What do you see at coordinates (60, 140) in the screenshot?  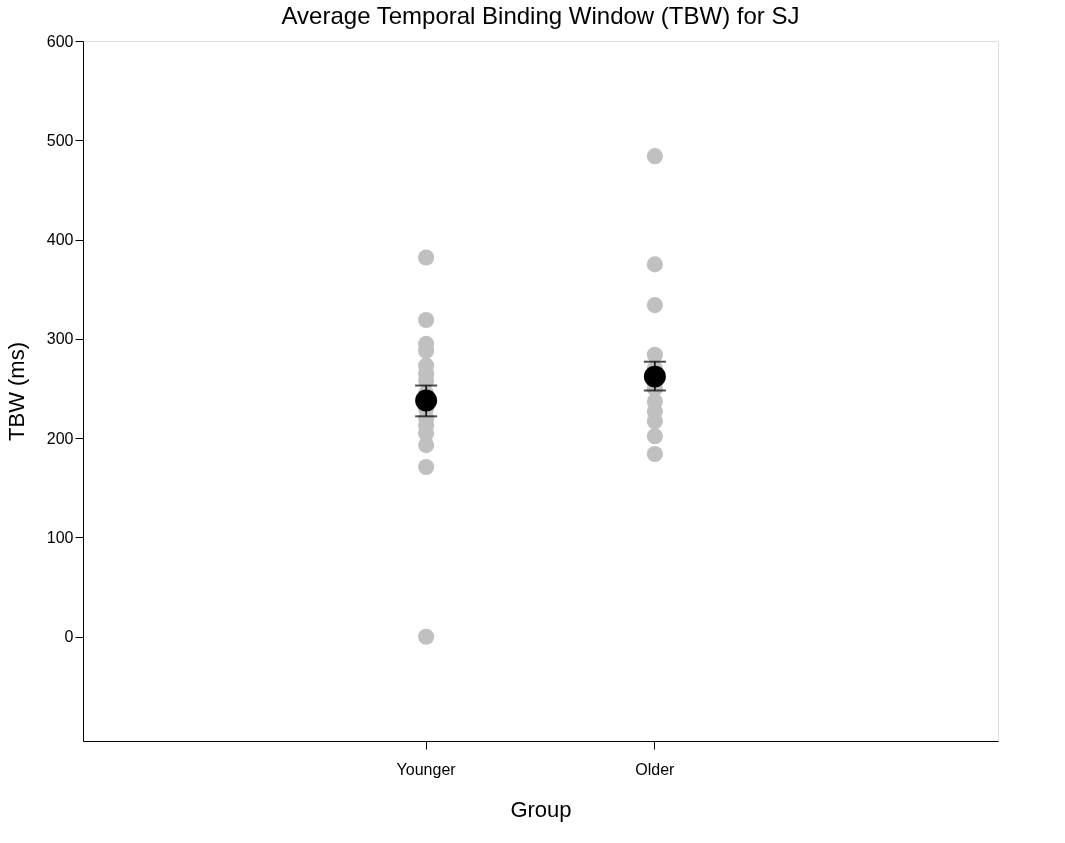 I see `y-tick-label: 500` at bounding box center [60, 140].